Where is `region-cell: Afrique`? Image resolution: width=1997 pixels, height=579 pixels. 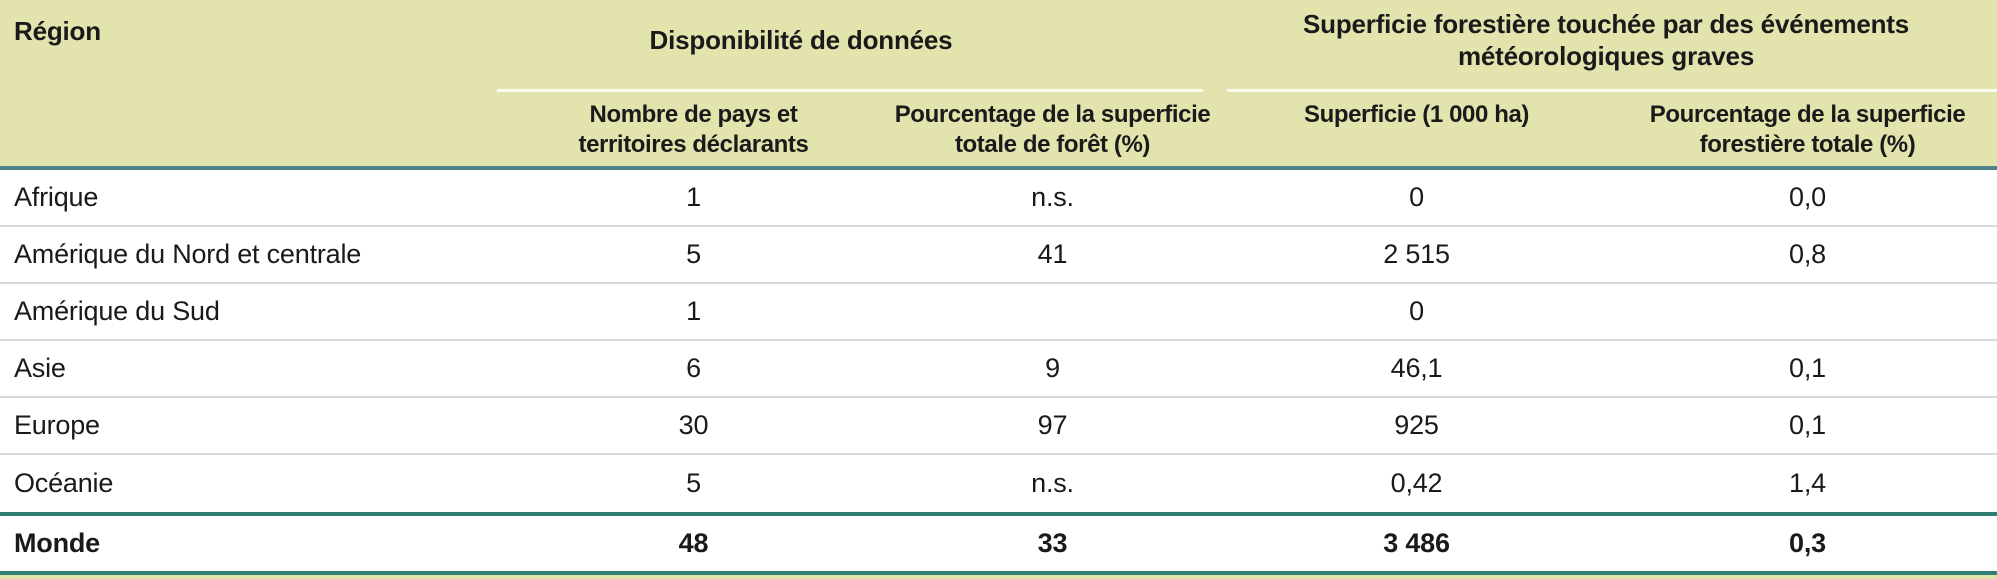 region-cell: Afrique is located at coordinates (248, 198).